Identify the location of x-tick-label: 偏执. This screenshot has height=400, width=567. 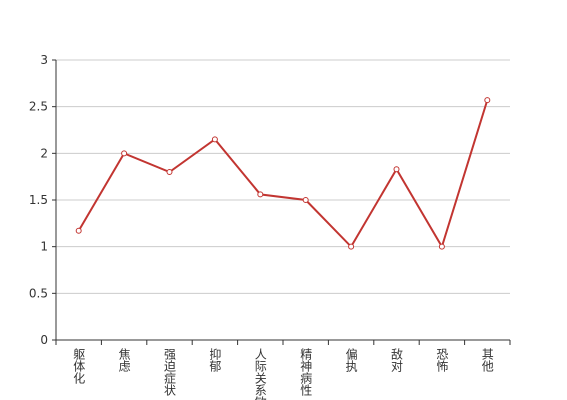
(351, 360).